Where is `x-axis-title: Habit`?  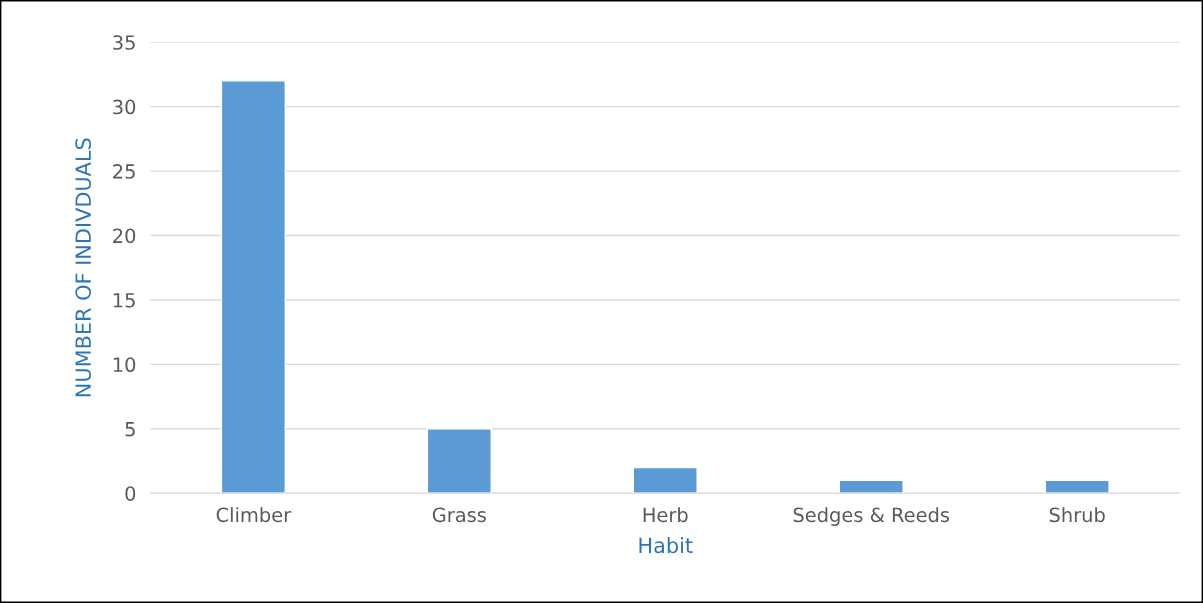
x-axis-title: Habit is located at coordinates (666, 545).